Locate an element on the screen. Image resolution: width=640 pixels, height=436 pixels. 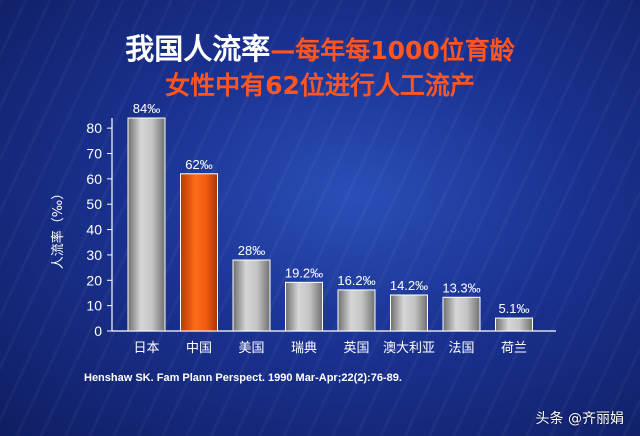
bar-value-label: 28‰ is located at coordinates (251, 250).